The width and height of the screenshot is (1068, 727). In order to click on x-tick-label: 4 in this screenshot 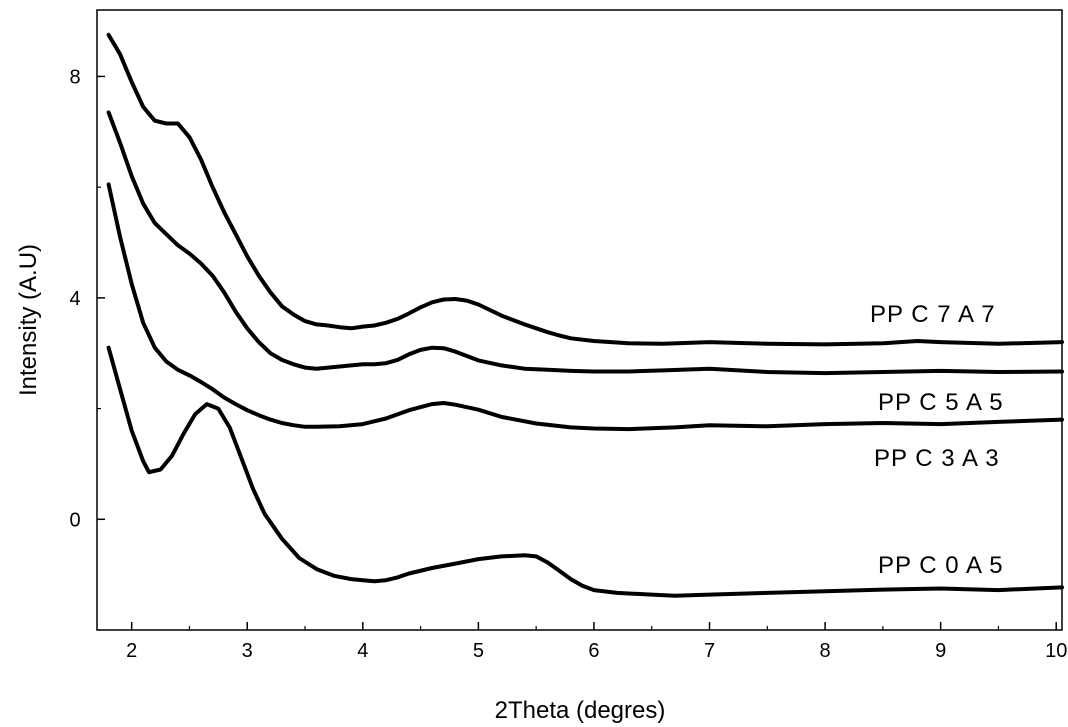, I will do `click(362, 651)`.